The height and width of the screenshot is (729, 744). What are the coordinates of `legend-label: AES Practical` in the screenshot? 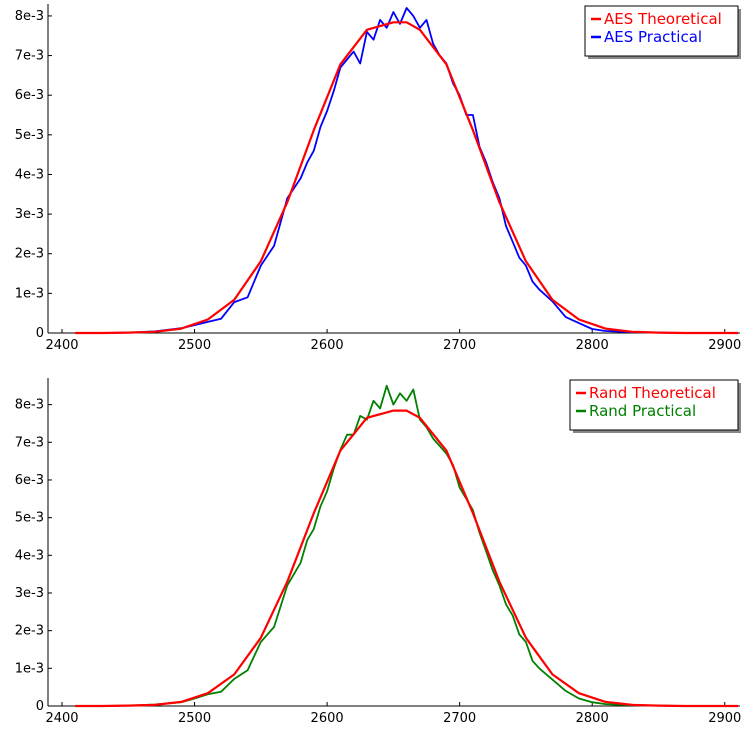 It's located at (653, 37).